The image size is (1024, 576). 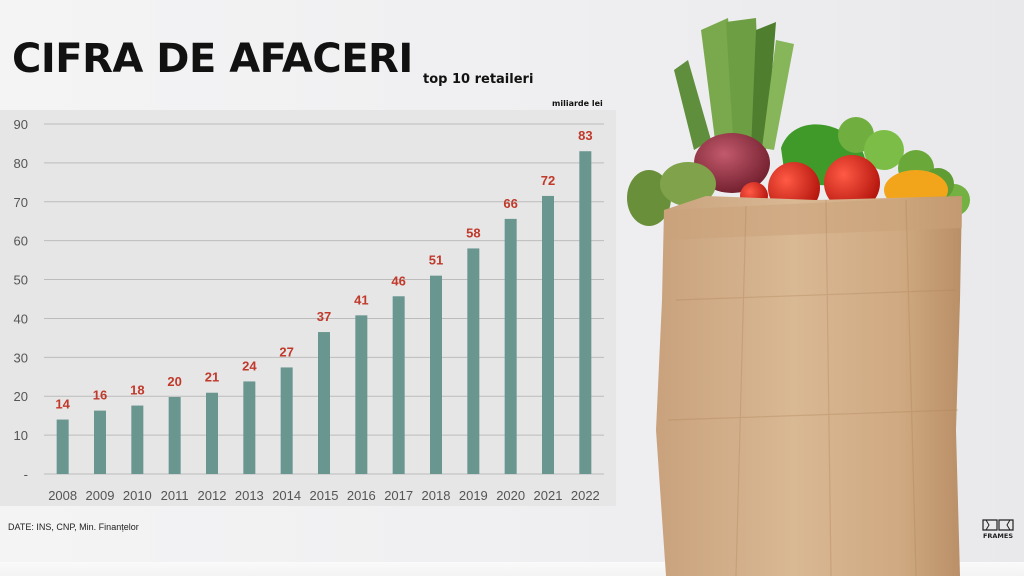 What do you see at coordinates (21, 163) in the screenshot?
I see `y-tick-label: 80` at bounding box center [21, 163].